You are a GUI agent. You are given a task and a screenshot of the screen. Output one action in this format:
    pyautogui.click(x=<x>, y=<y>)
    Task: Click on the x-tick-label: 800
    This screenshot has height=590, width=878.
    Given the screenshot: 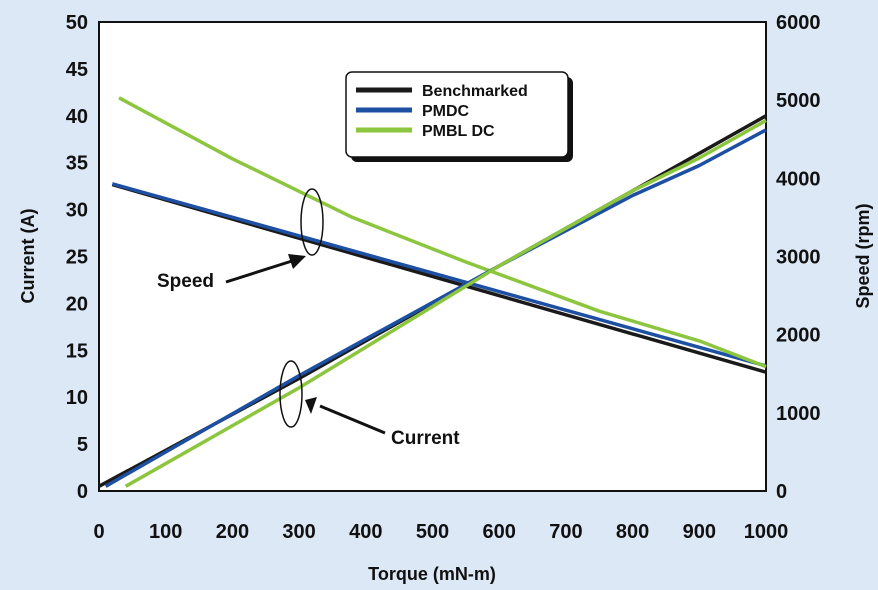 What is the action you would take?
    pyautogui.click(x=632, y=532)
    